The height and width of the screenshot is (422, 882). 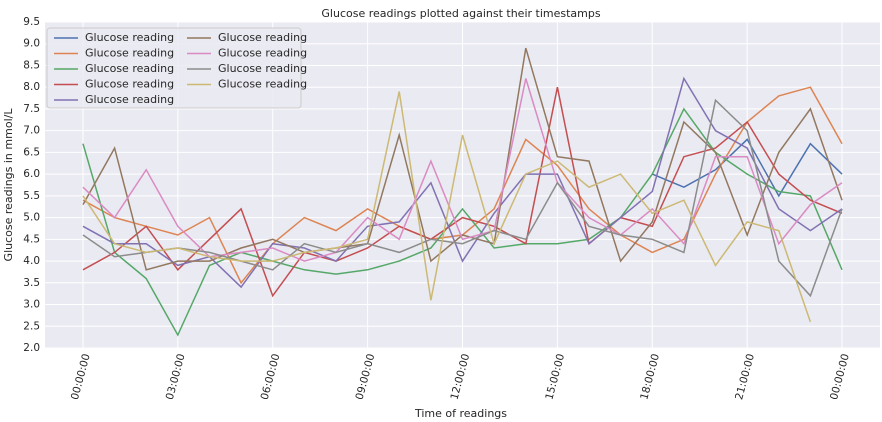 What do you see at coordinates (460, 413) in the screenshot?
I see `x-axis-title: Time of readings` at bounding box center [460, 413].